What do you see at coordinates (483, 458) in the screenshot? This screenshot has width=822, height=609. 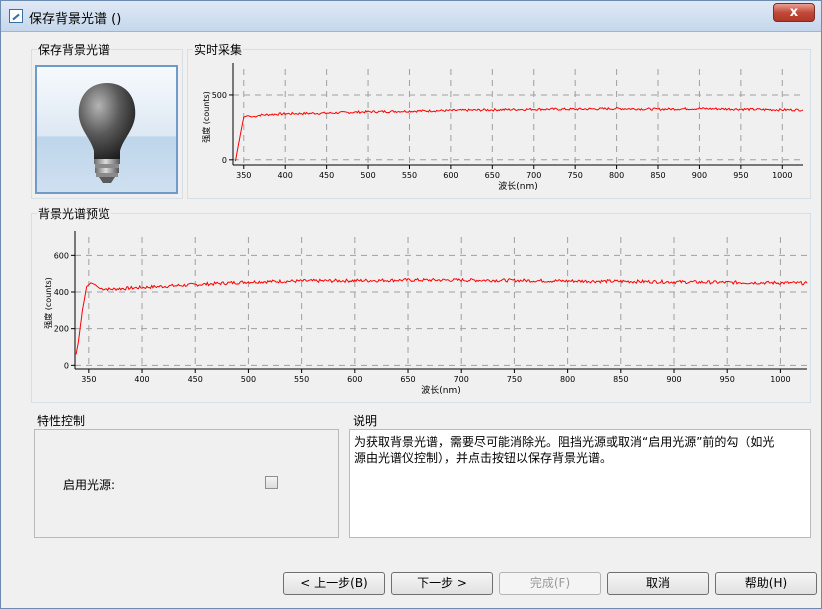 I see `description-line-2: 源由光谱仪控制），并点击按钮以保存背景光谱。` at bounding box center [483, 458].